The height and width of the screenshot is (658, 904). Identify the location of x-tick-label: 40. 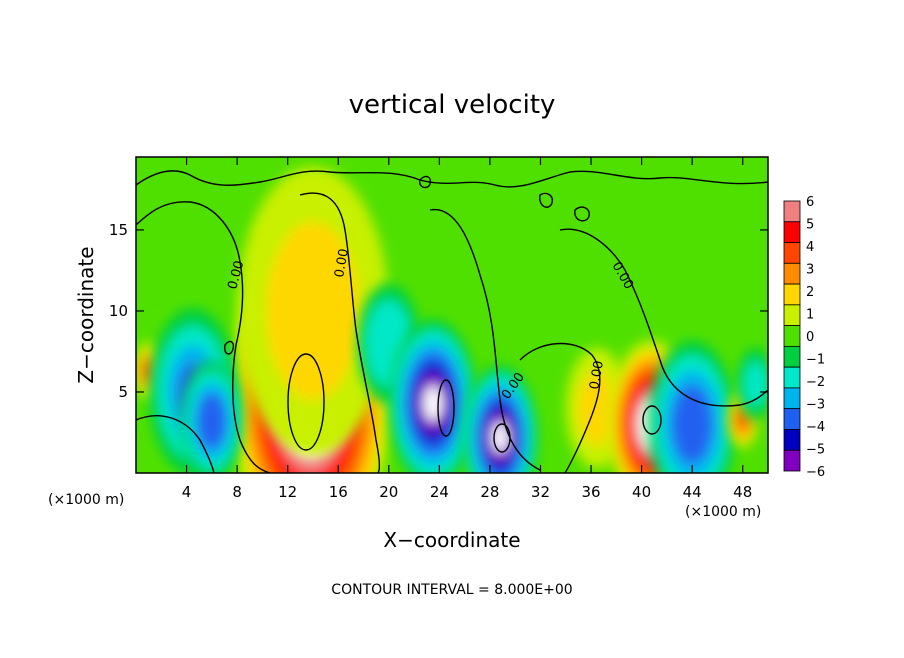
(641, 492).